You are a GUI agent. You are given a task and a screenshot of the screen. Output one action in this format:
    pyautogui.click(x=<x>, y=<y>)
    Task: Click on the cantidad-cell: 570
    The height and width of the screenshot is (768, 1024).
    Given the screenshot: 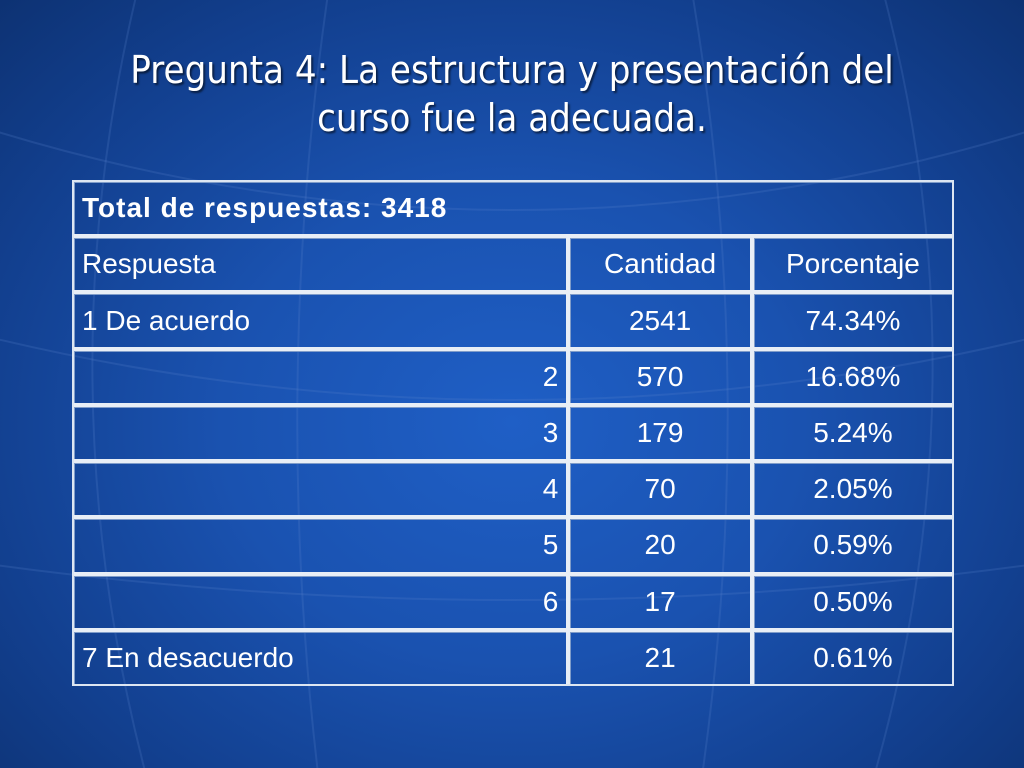 What is the action you would take?
    pyautogui.click(x=662, y=378)
    